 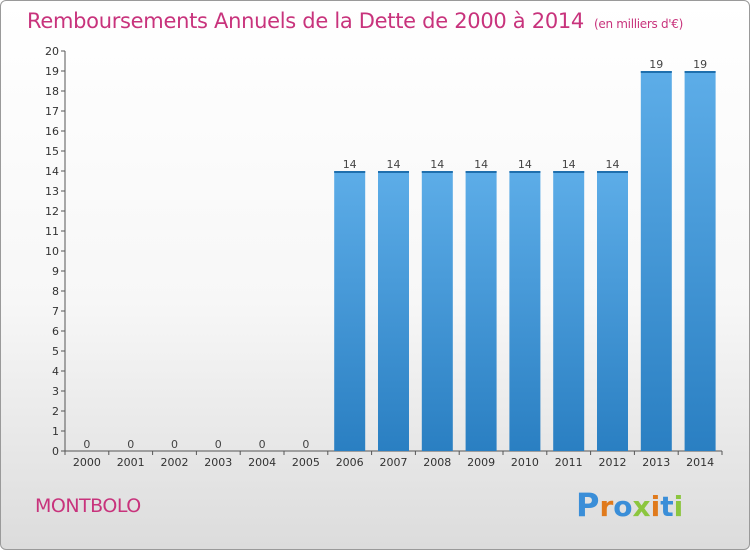 What do you see at coordinates (262, 462) in the screenshot?
I see `x-tick-label: 2004` at bounding box center [262, 462].